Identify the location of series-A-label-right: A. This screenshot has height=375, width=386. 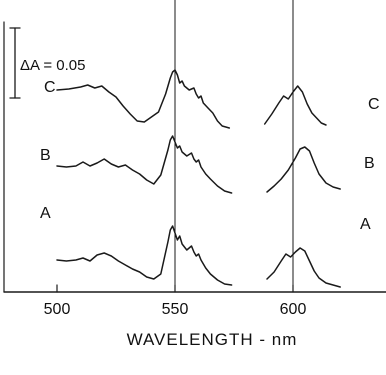
(365, 224).